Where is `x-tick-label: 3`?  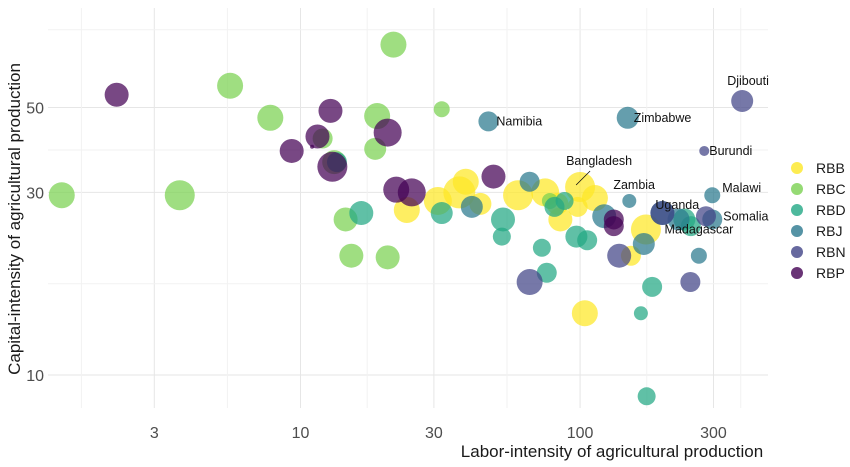 x-tick-label: 3 is located at coordinates (154, 433).